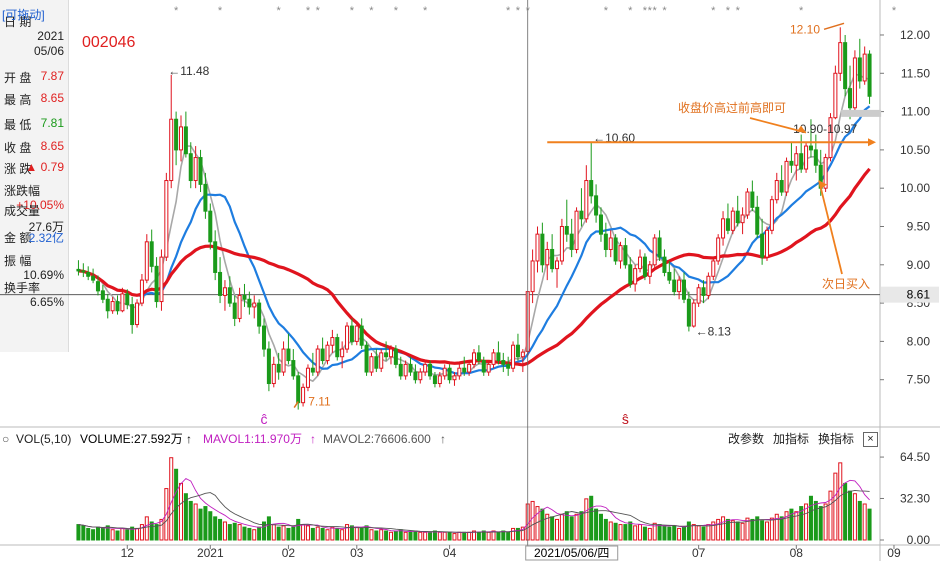 This screenshot has width=940, height=561. What do you see at coordinates (746, 439) in the screenshot?
I see `change-params-button: 改参数` at bounding box center [746, 439].